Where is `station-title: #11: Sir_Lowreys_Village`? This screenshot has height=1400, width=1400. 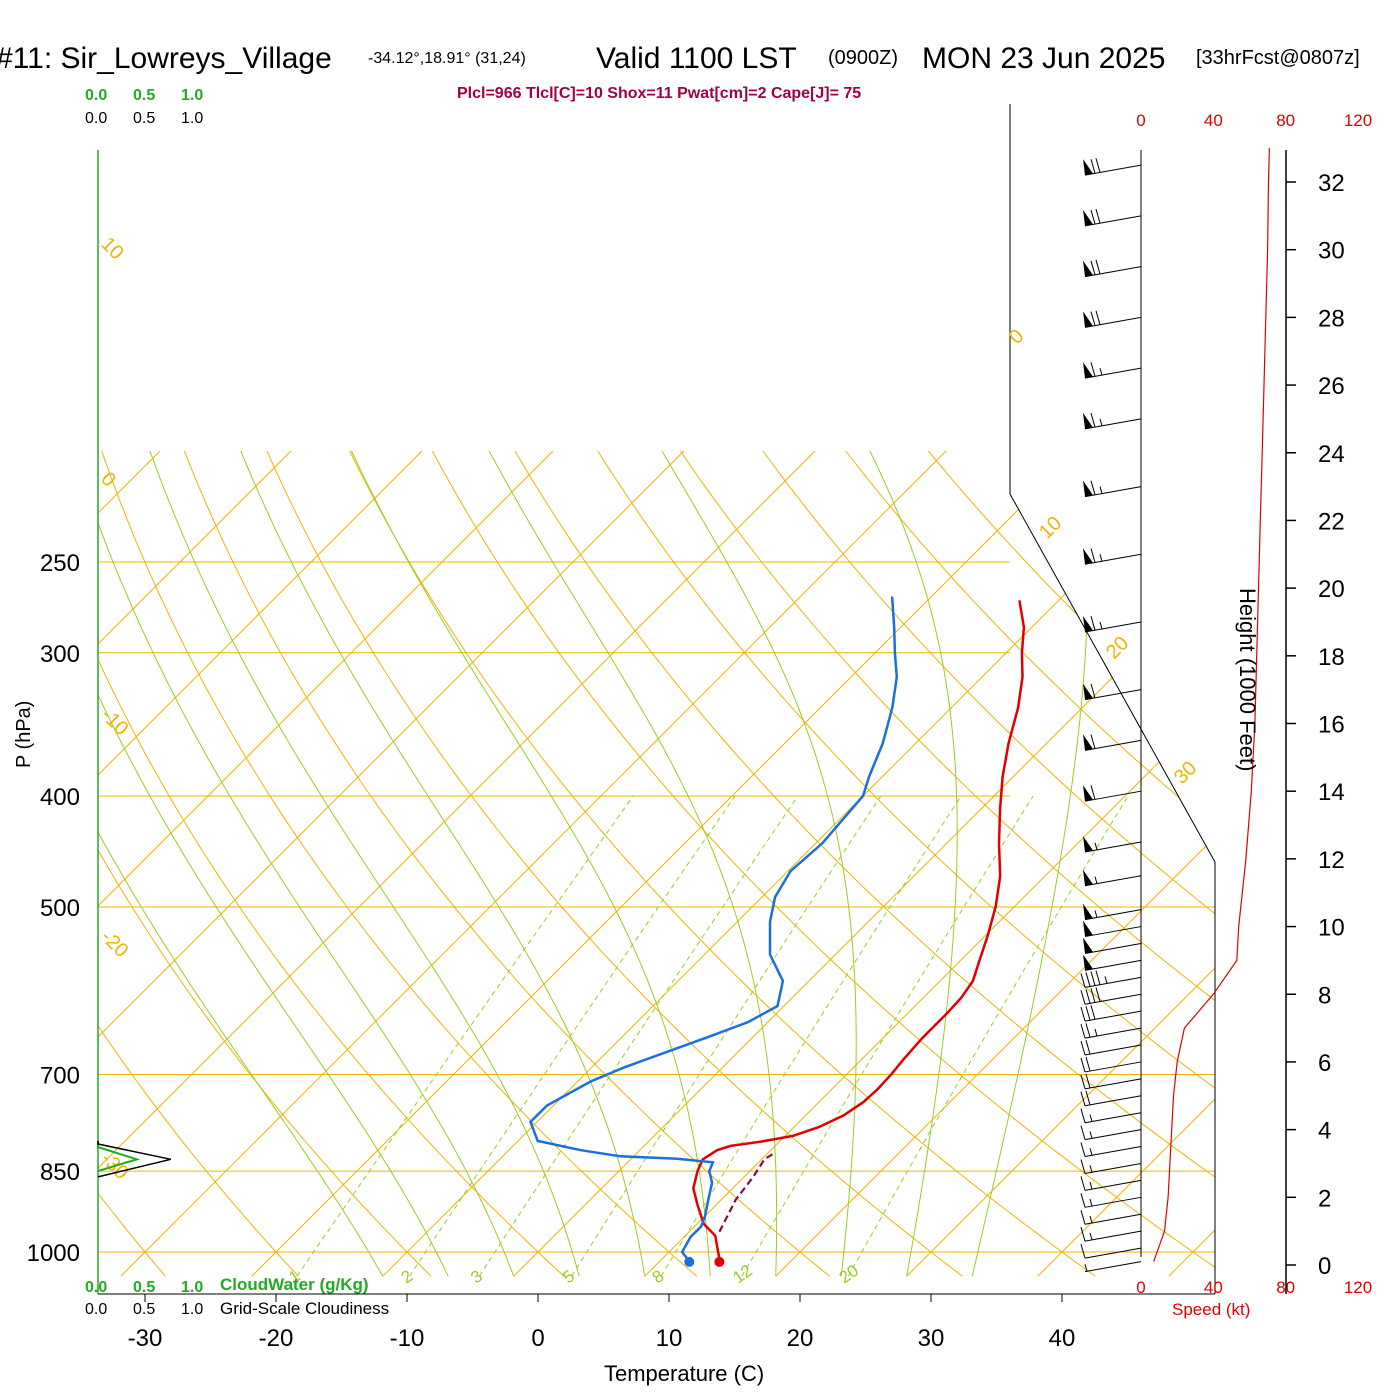 station-title: #11: Sir_Lowreys_Village is located at coordinates (166, 58).